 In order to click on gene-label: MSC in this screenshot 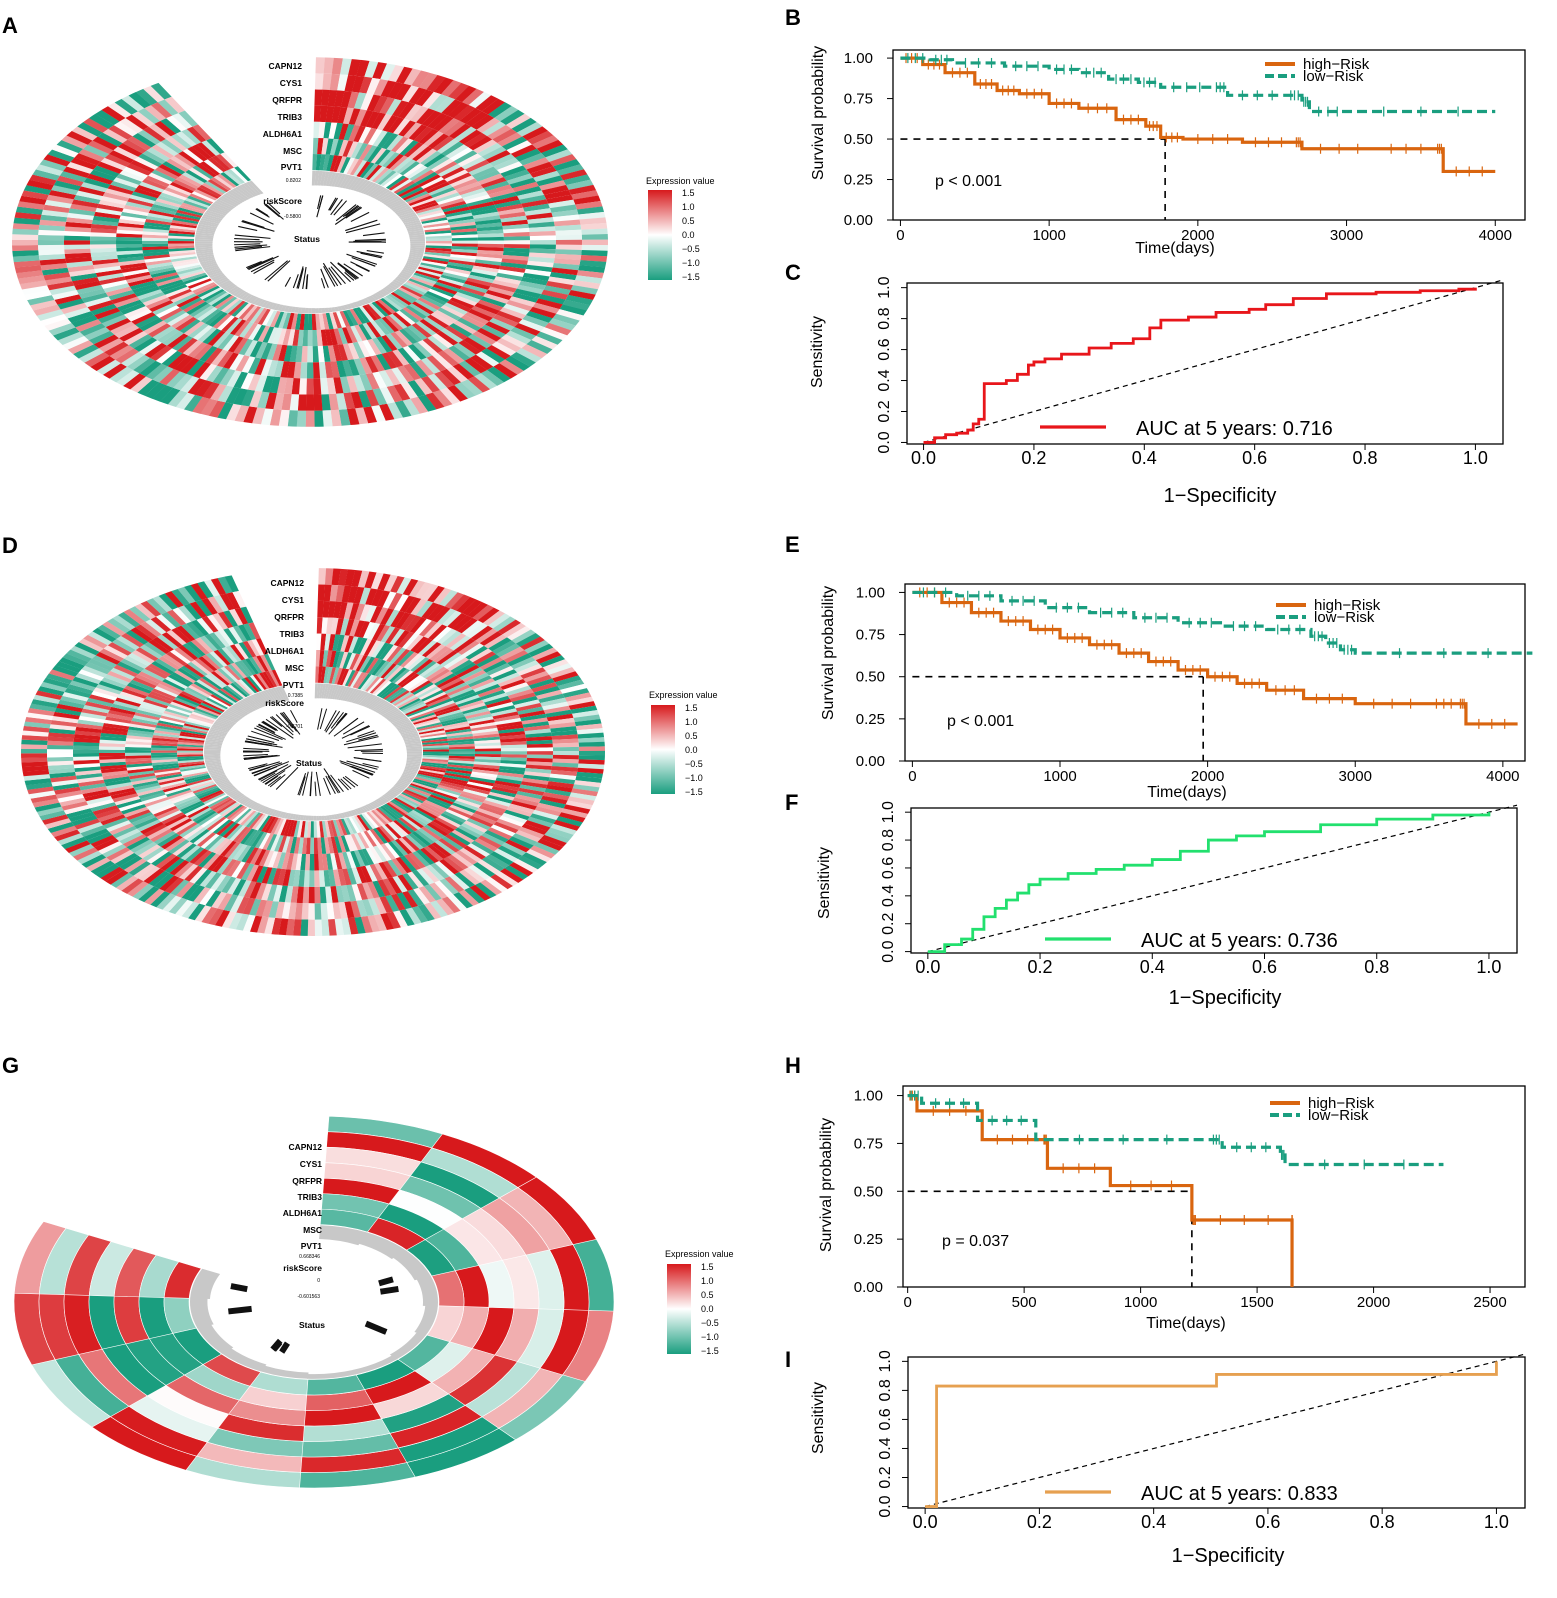, I will do `click(312, 1230)`.